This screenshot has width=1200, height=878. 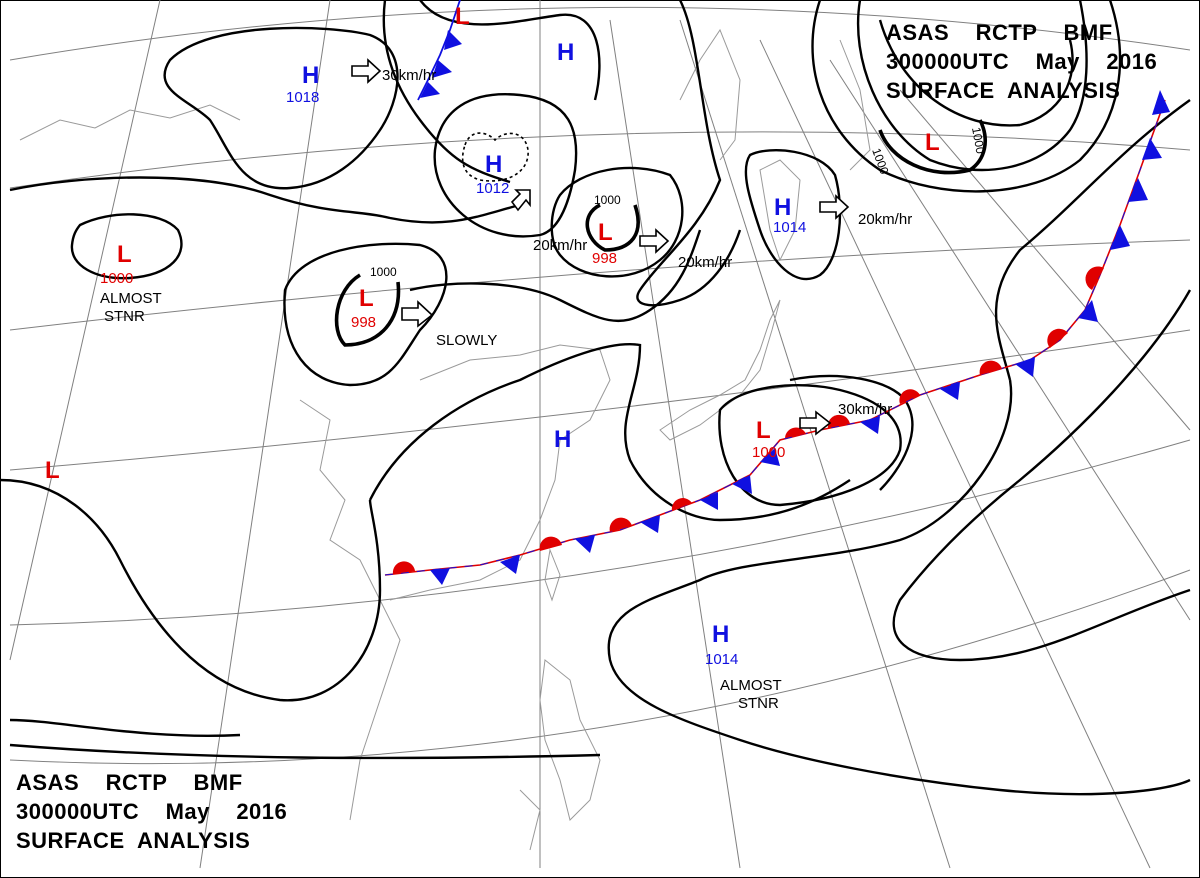 I want to click on cold-front-north, so click(x=439, y=50).